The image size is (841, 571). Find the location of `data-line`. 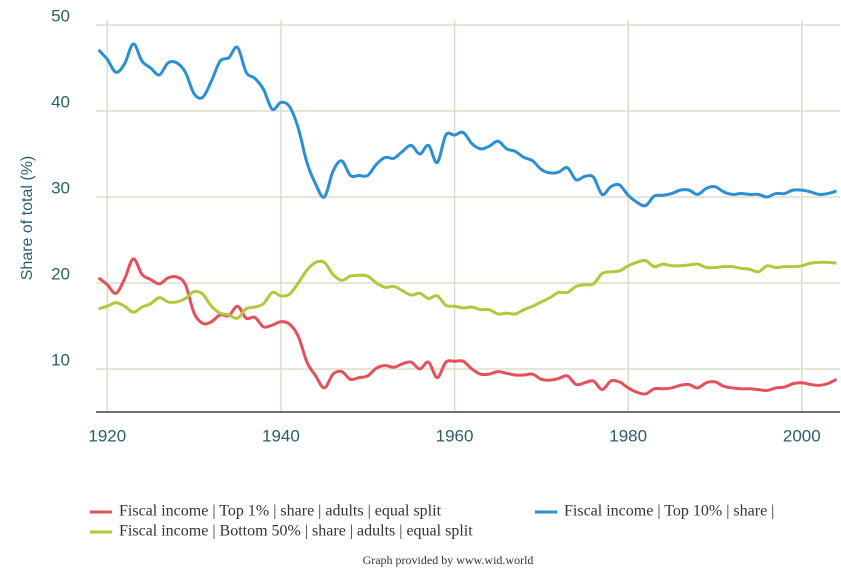

data-line is located at coordinates (467, 289).